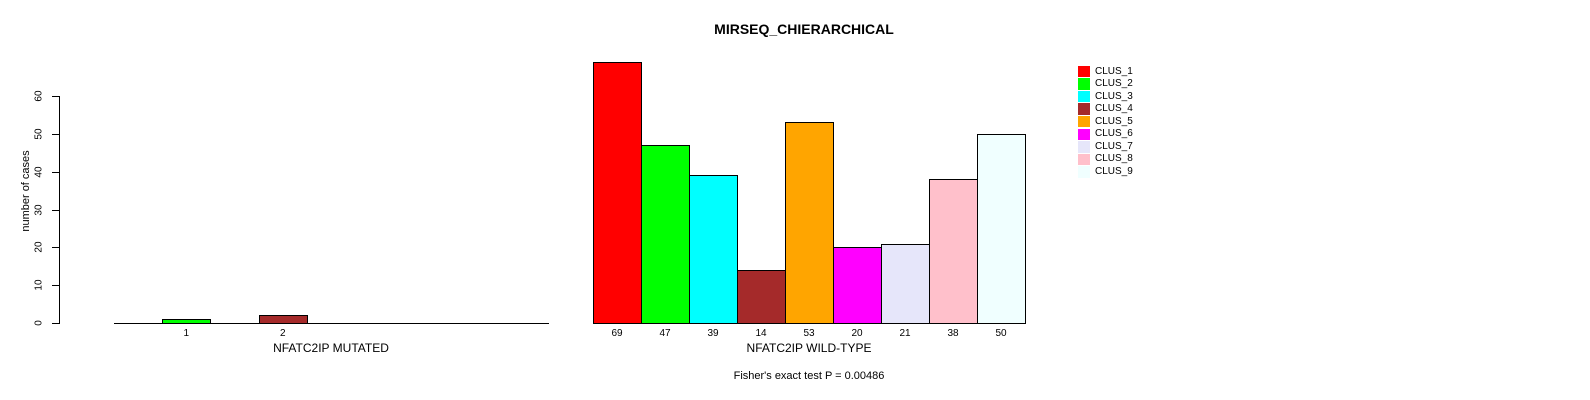 The image size is (1590, 400). I want to click on bar-value-label: 50, so click(1001, 333).